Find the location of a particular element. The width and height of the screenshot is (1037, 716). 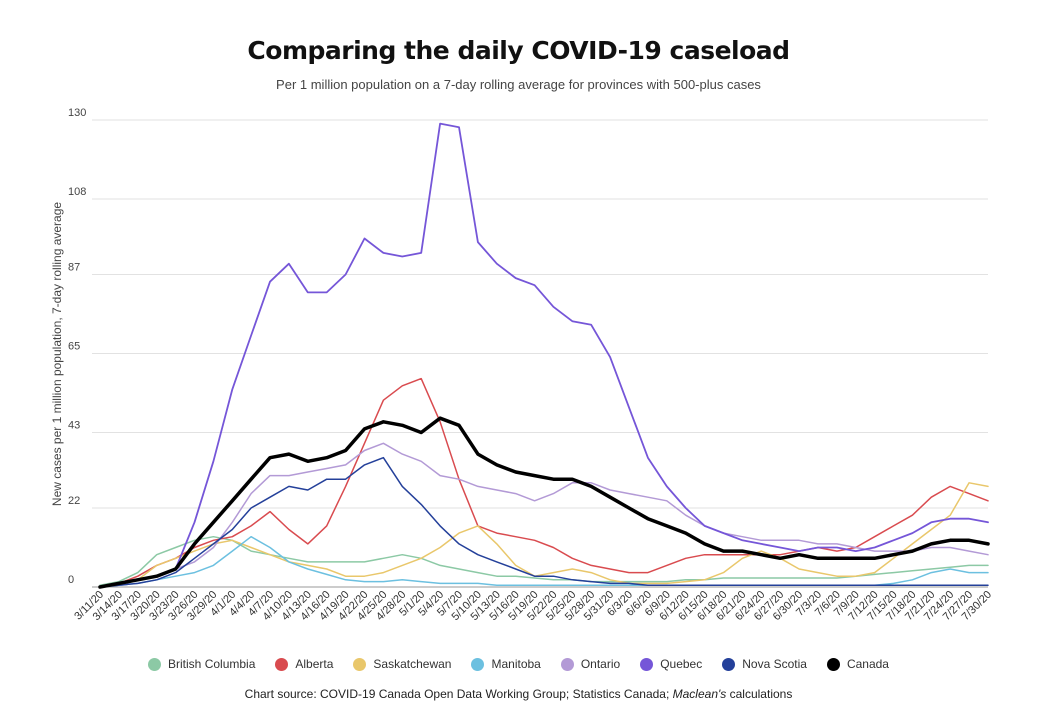

source-suffix: calculations is located at coordinates (759, 694).